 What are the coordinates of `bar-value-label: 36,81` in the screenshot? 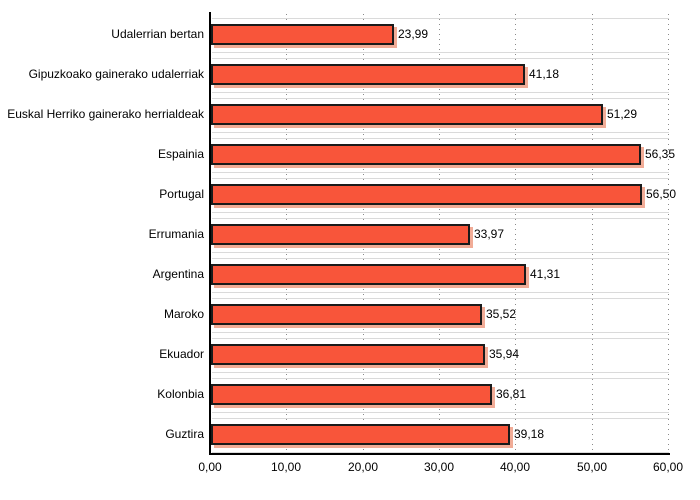 It's located at (511, 394).